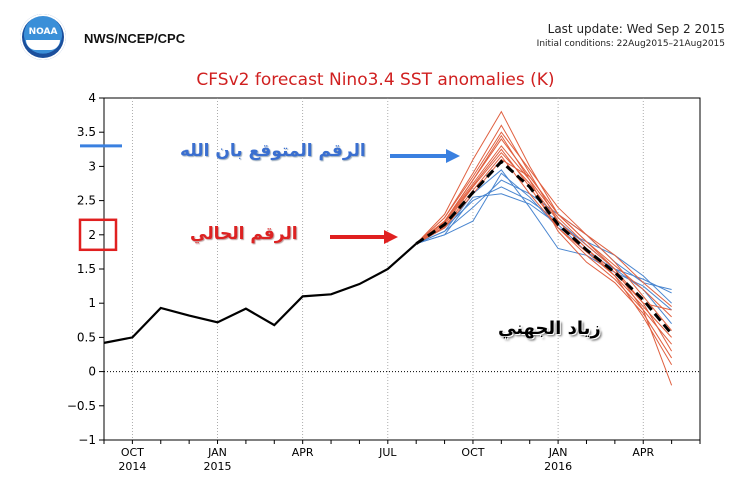  I want to click on last-update: Last update: Wed Sep 2 2015, so click(636, 29).